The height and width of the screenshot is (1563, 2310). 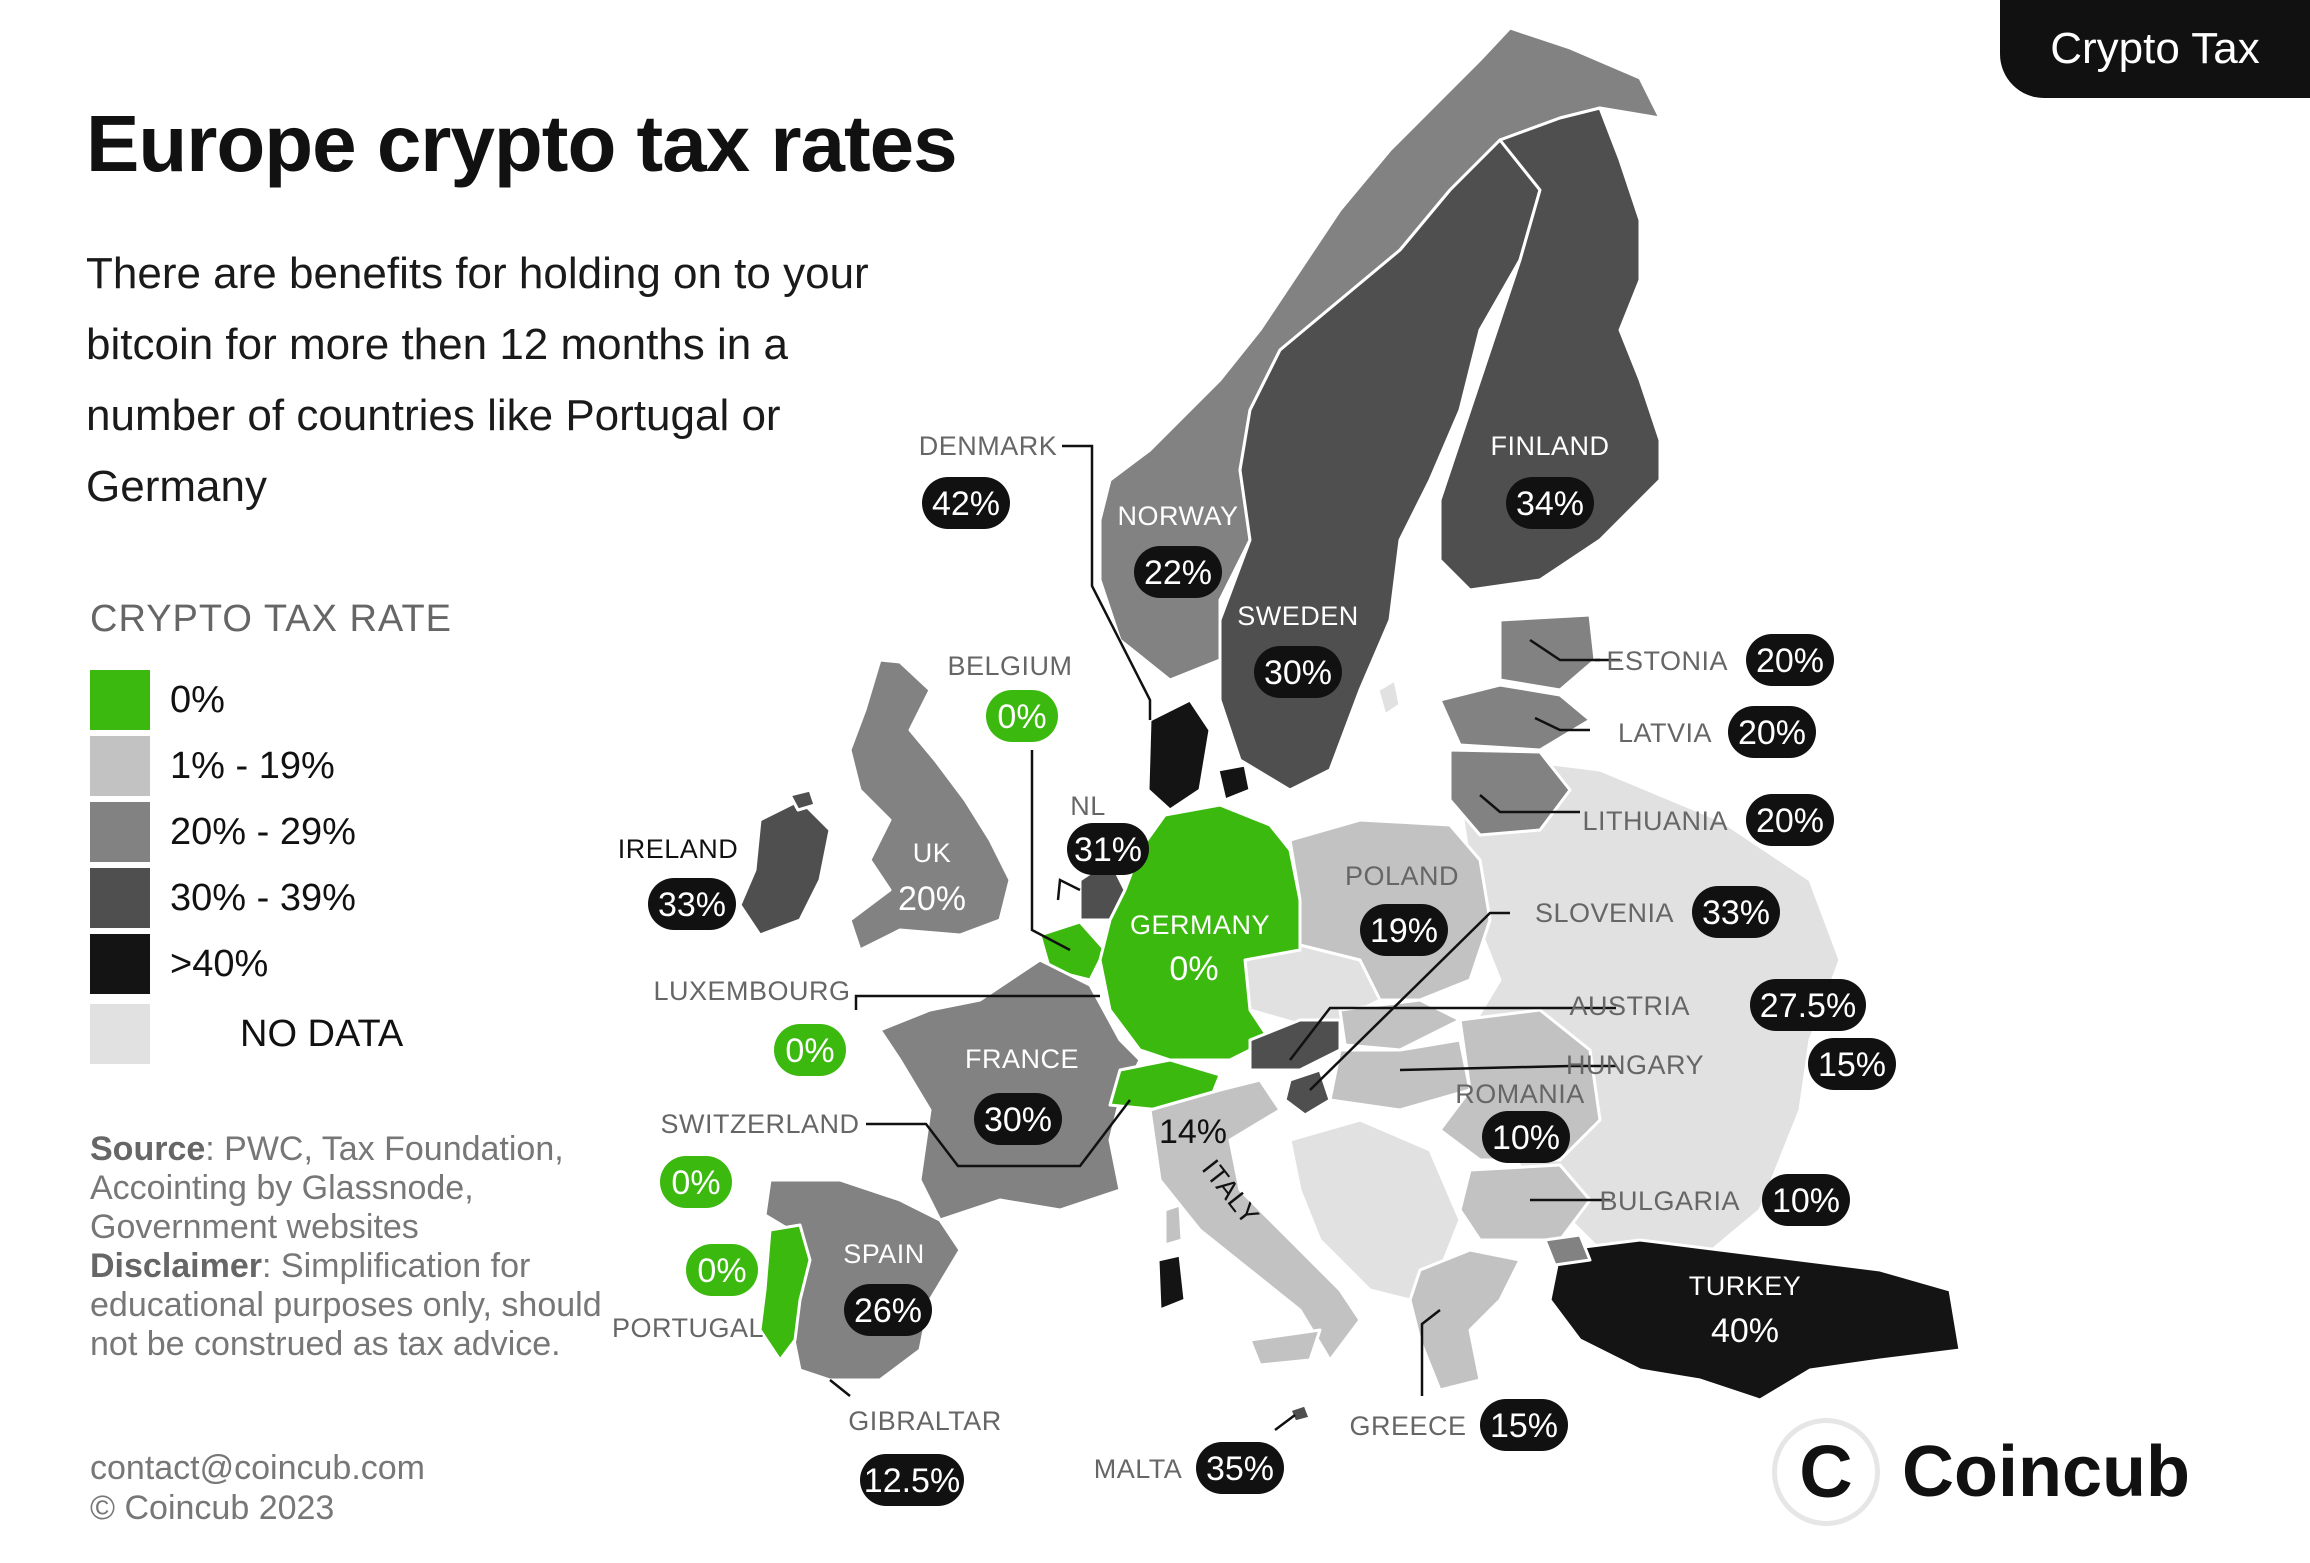 What do you see at coordinates (1736, 913) in the screenshot?
I see `rate-label-slovenia: 33%` at bounding box center [1736, 913].